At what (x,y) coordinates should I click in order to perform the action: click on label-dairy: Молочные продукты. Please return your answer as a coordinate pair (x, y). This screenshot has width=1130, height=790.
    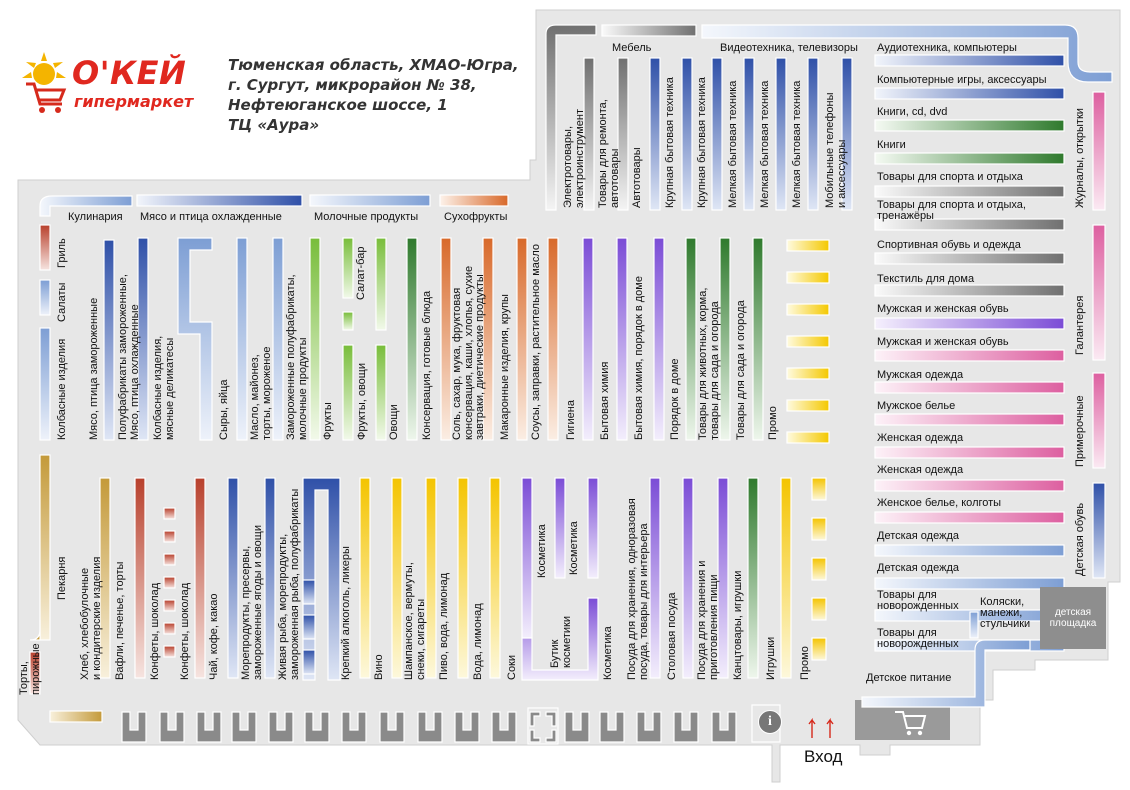
    Looking at the image, I should click on (366, 217).